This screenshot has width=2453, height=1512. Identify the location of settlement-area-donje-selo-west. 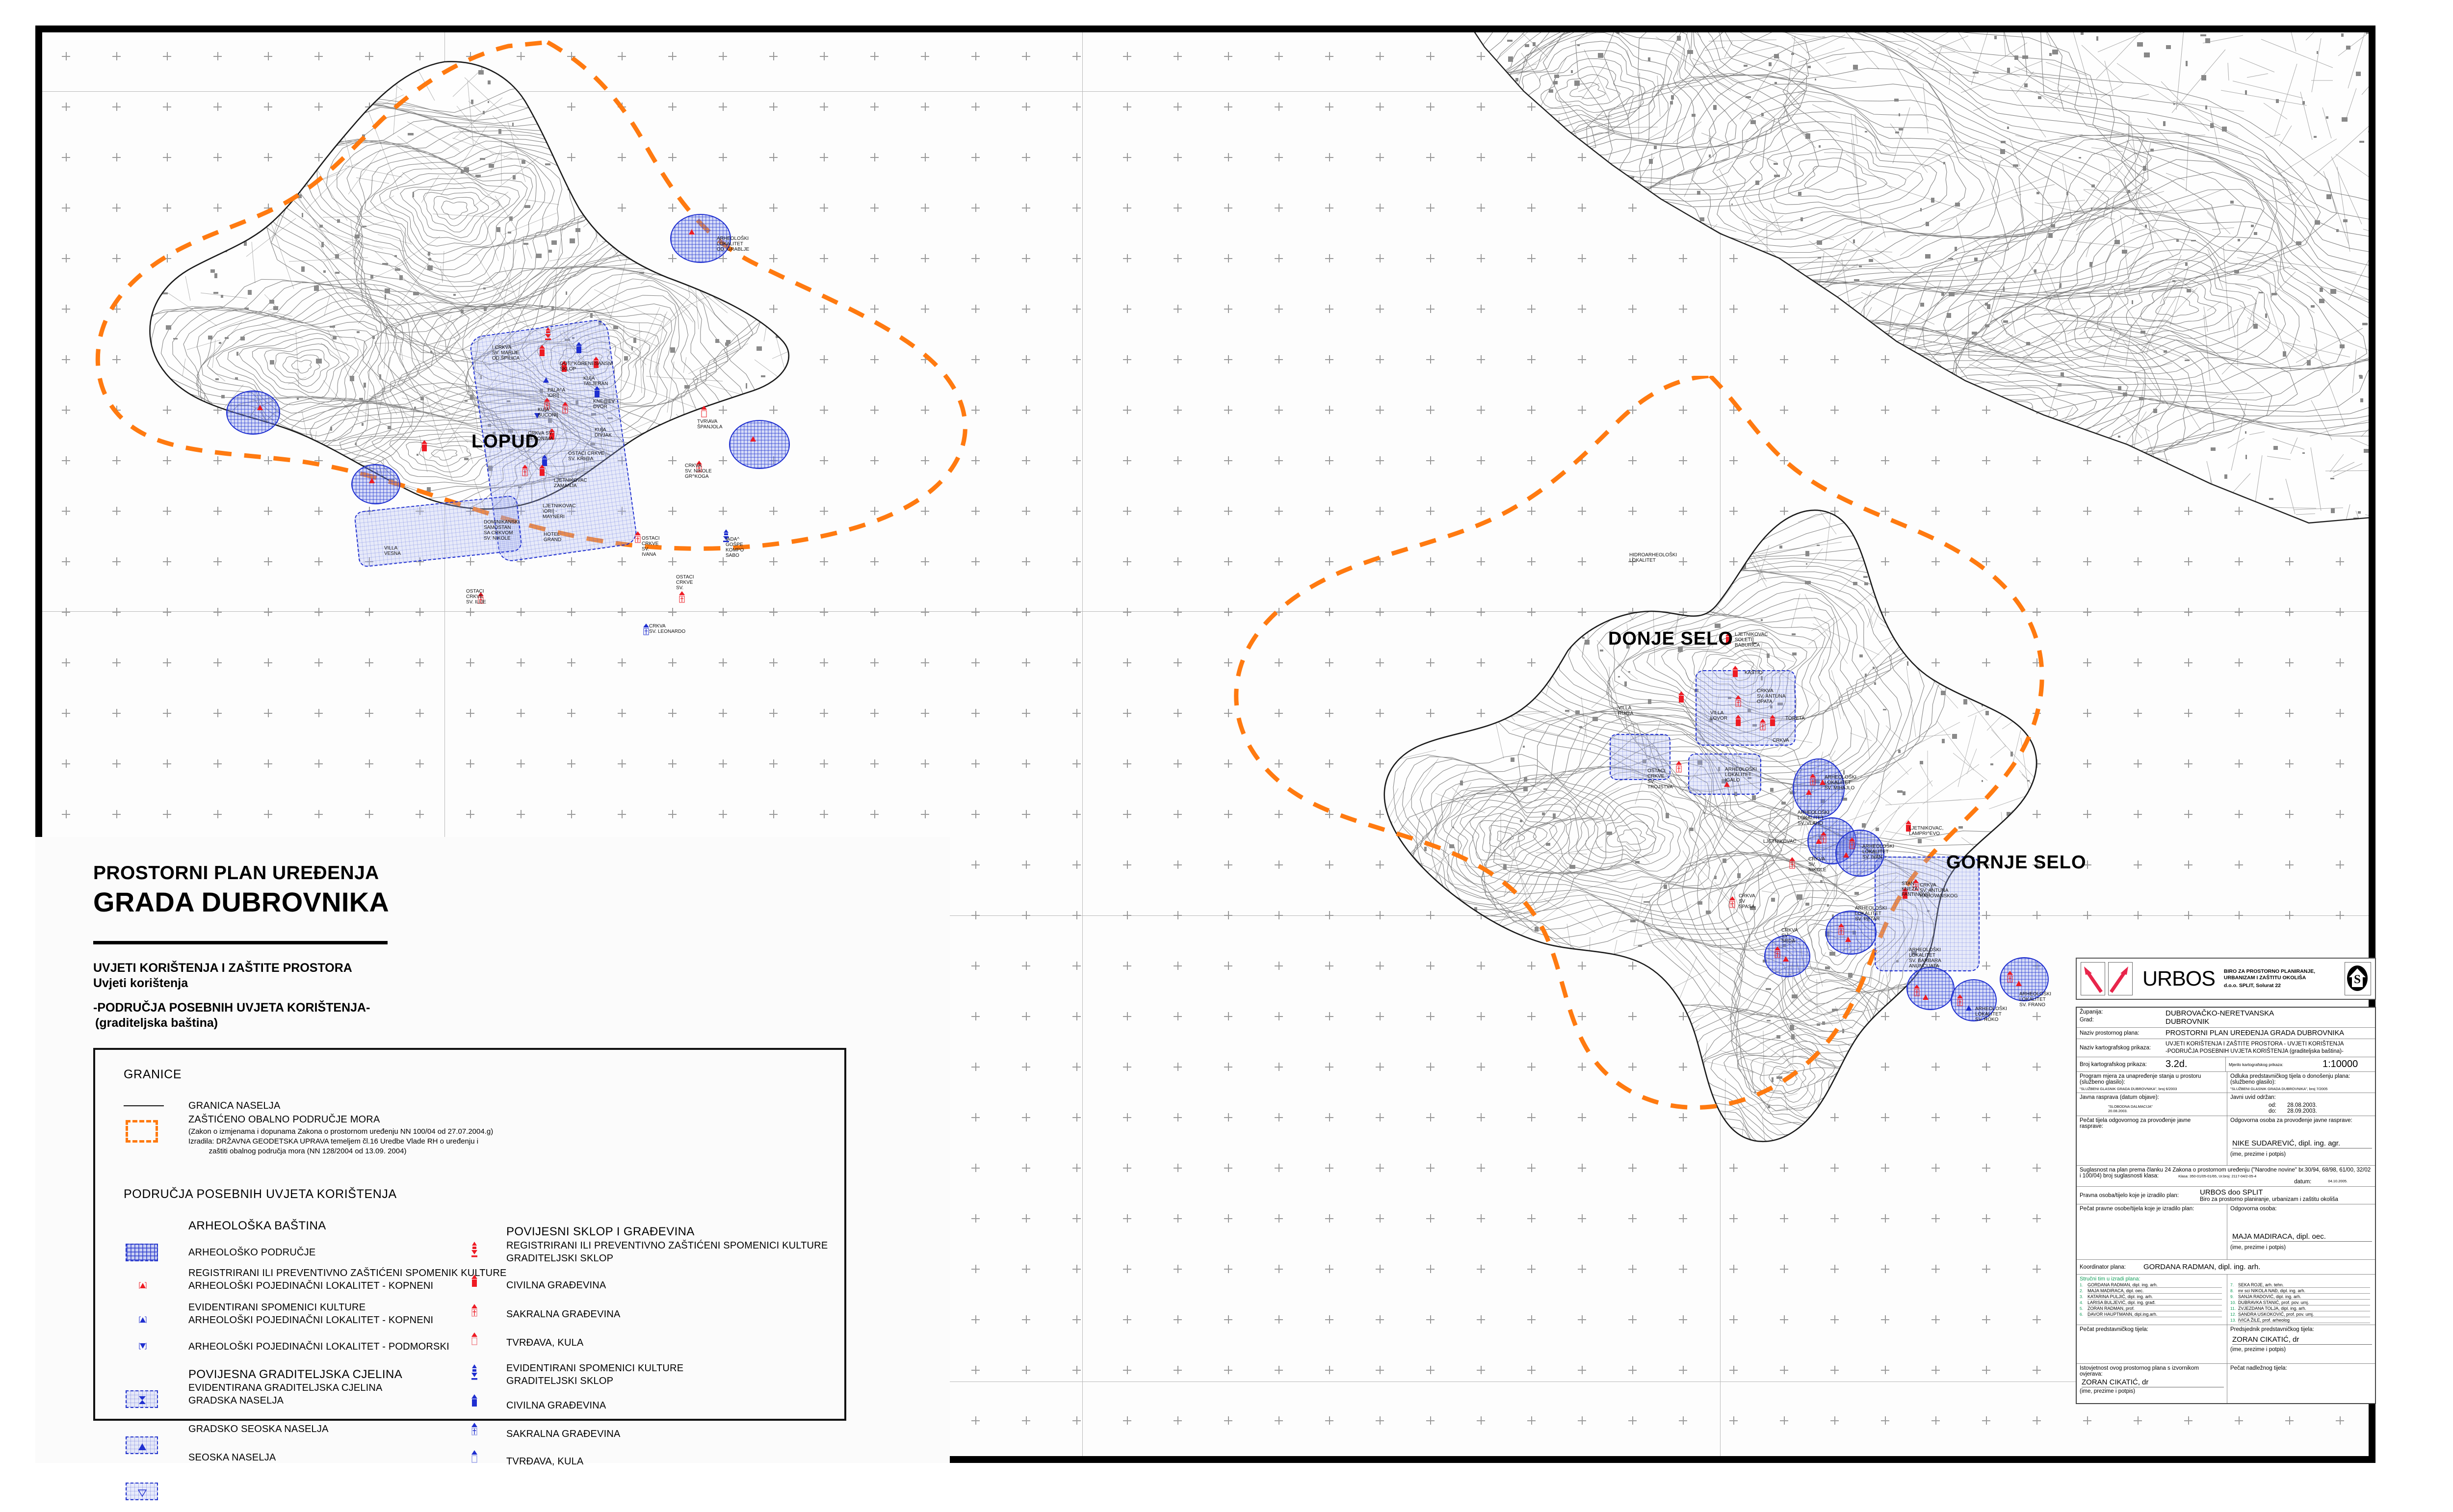
(1640, 757).